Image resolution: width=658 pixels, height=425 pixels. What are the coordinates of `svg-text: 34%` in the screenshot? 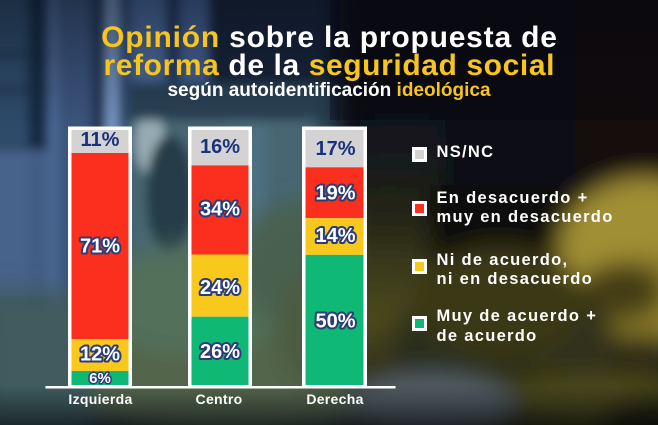 It's located at (220, 210).